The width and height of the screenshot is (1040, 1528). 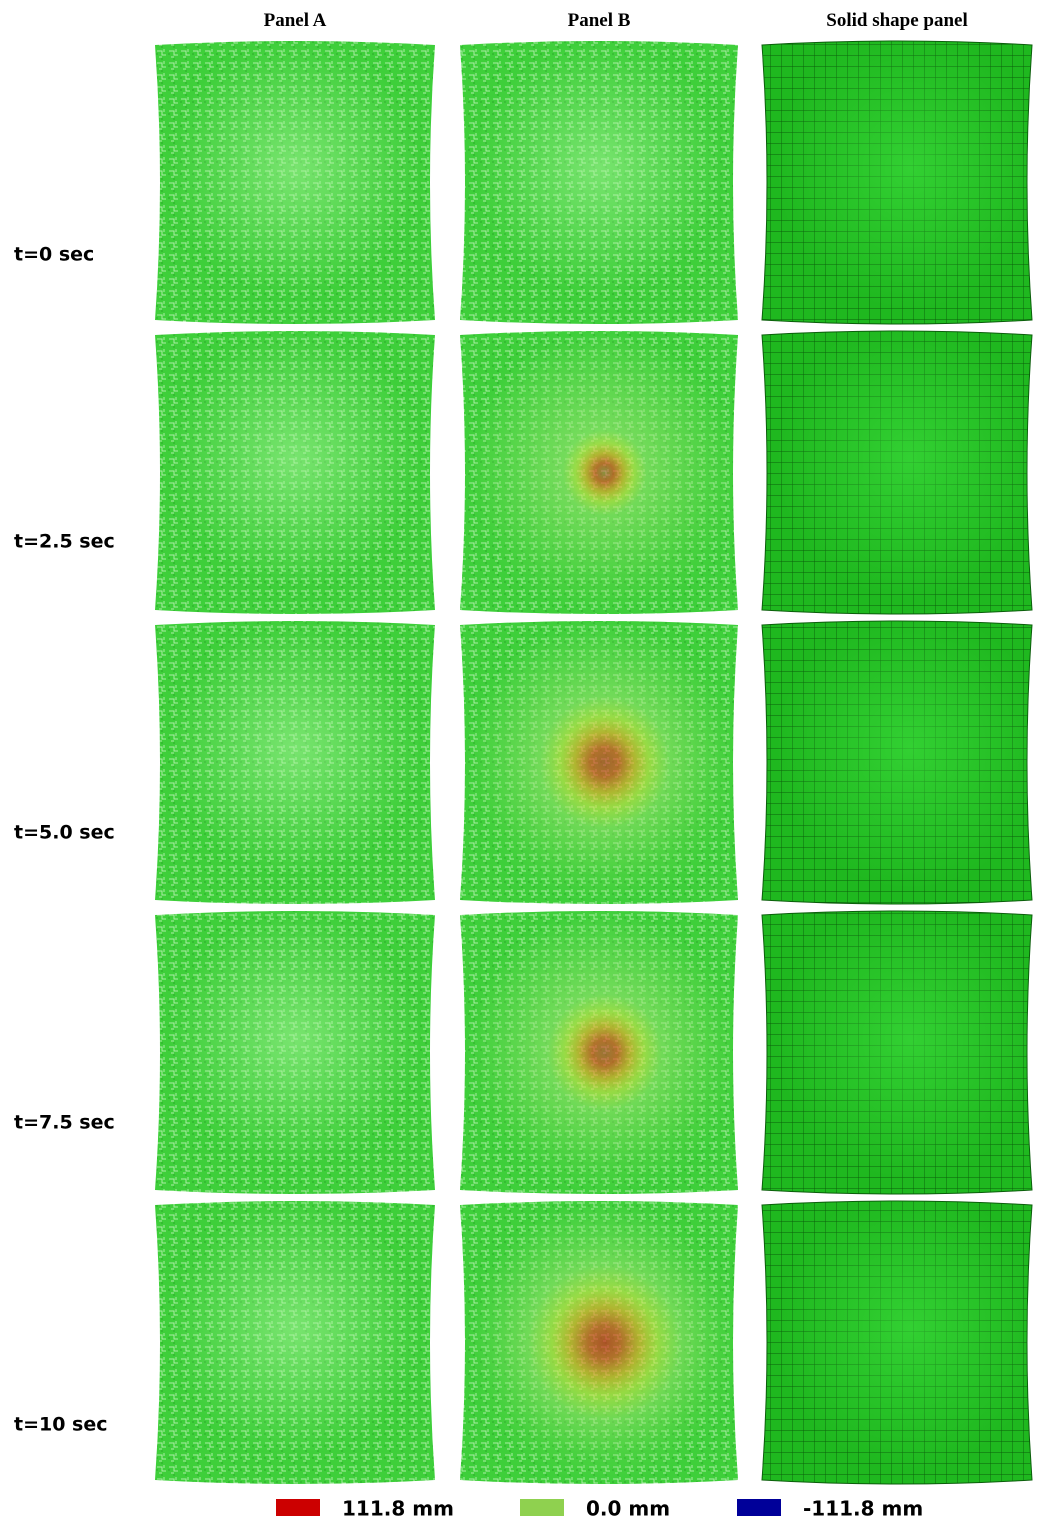 I want to click on row-label: t=2.5 sec, so click(x=64, y=542).